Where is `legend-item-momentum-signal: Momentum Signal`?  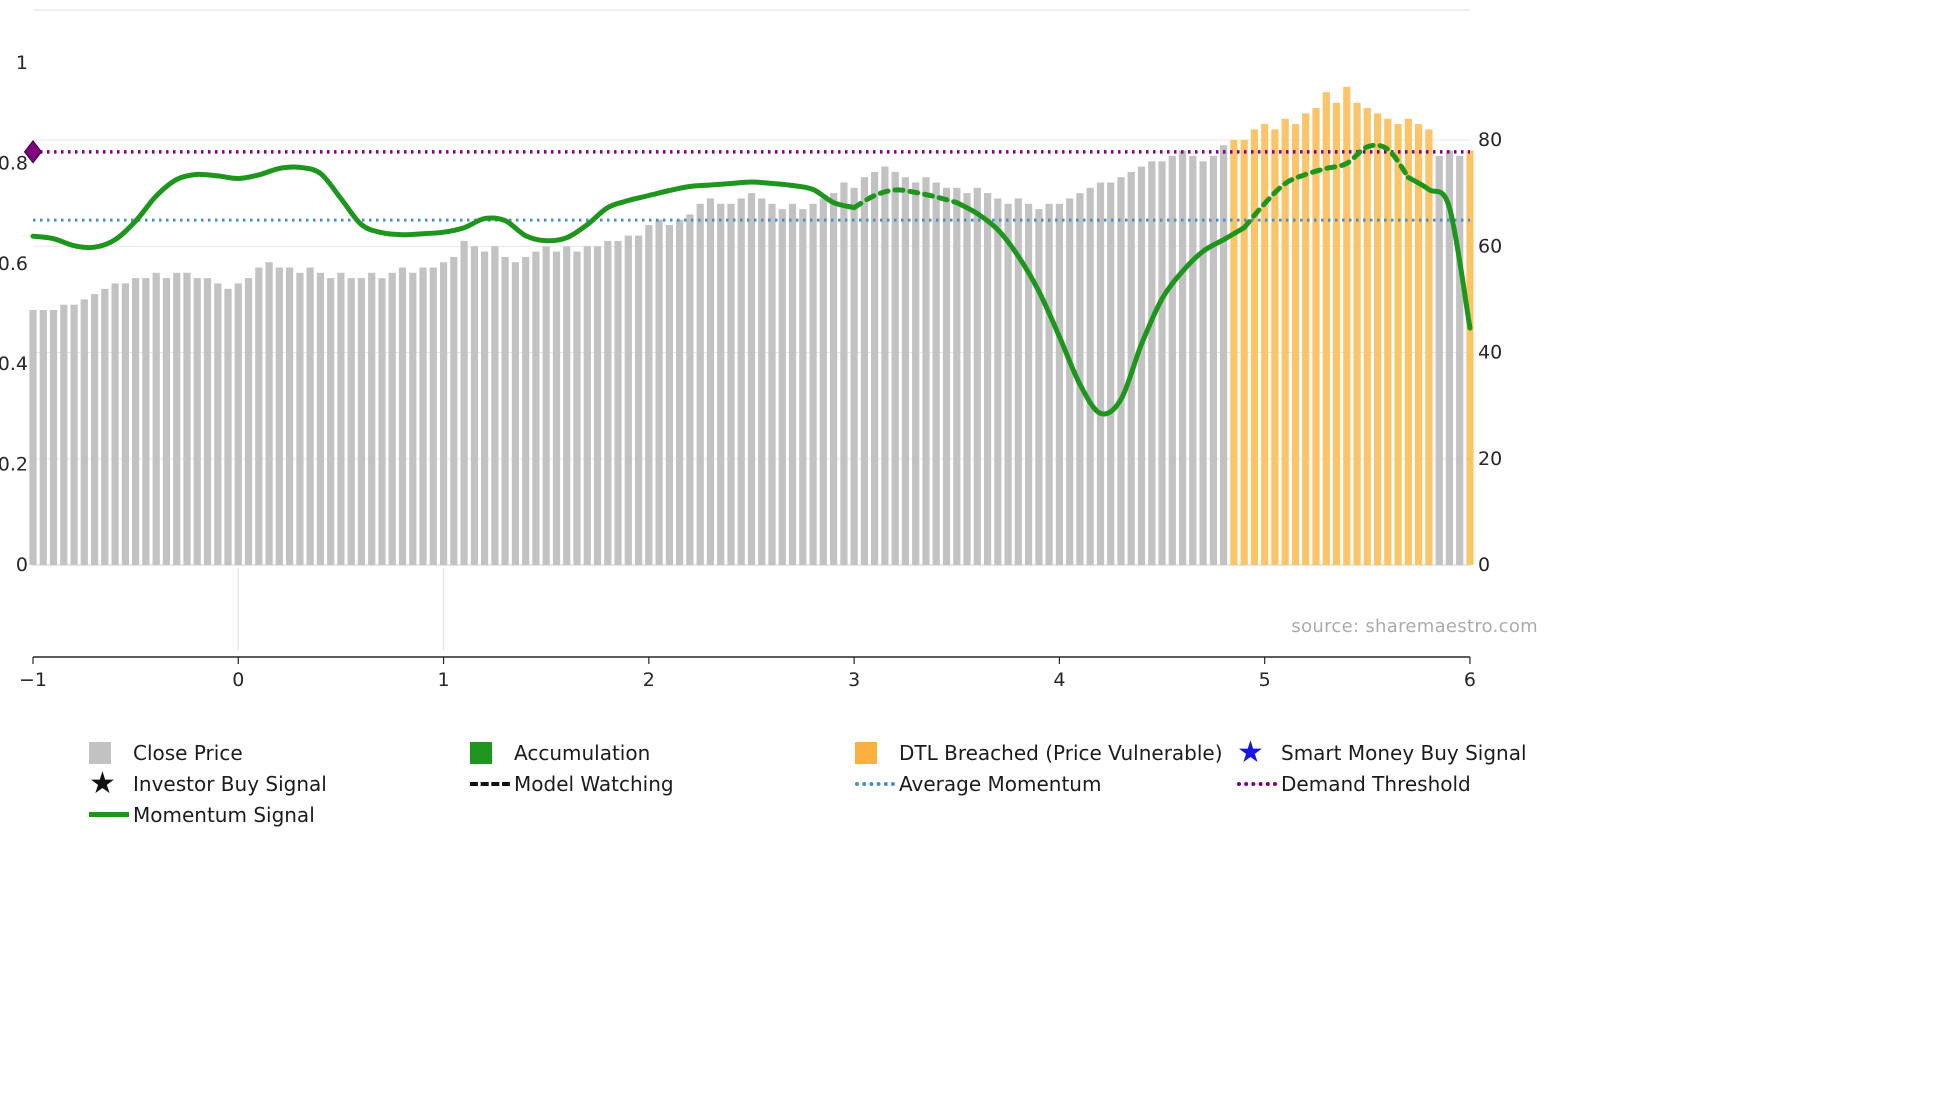
legend-item-momentum-signal: Momentum Signal is located at coordinates (208, 814).